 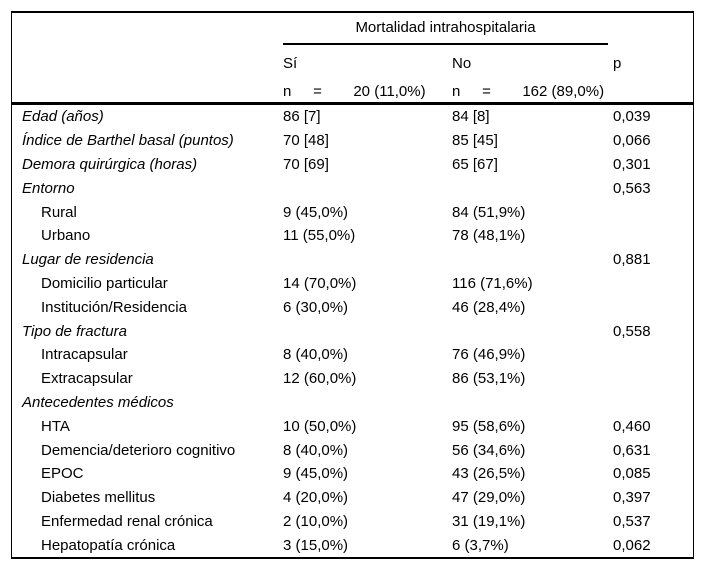 I want to click on row-label: Institución/Residencia, so click(x=114, y=307).